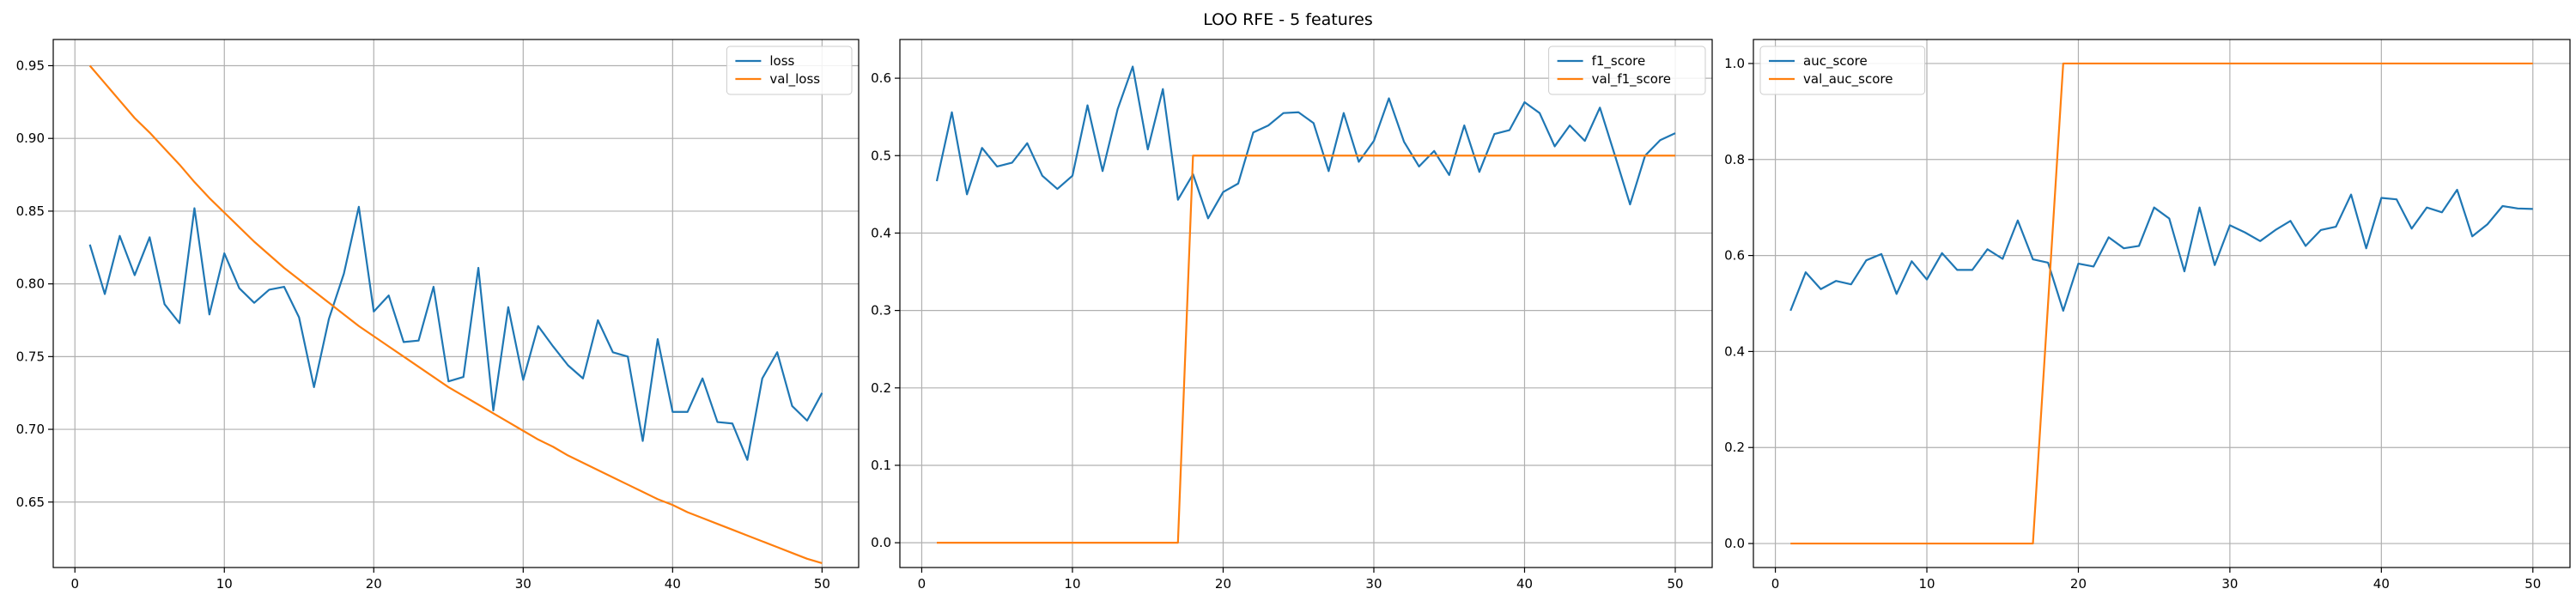  I want to click on y-tick-label: 0.90, so click(31, 138).